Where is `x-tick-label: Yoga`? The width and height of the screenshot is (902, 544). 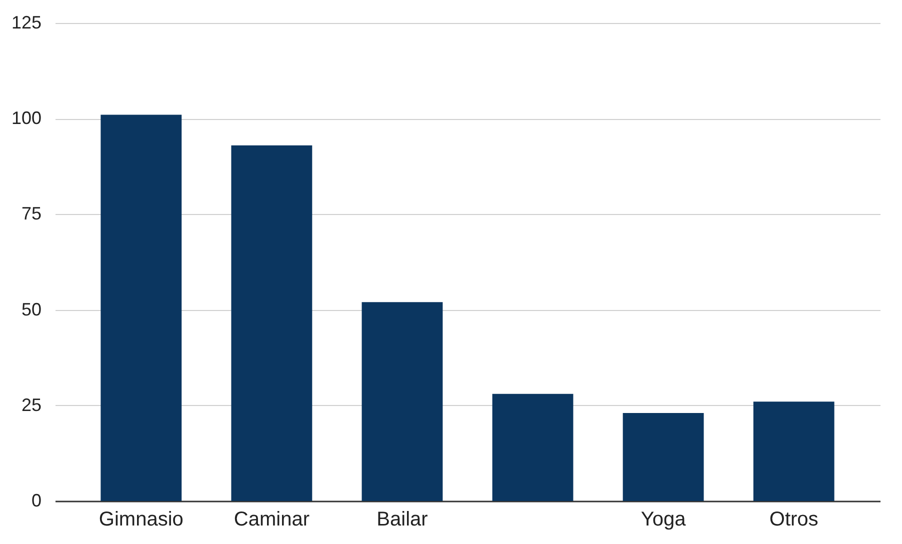
x-tick-label: Yoga is located at coordinates (663, 519).